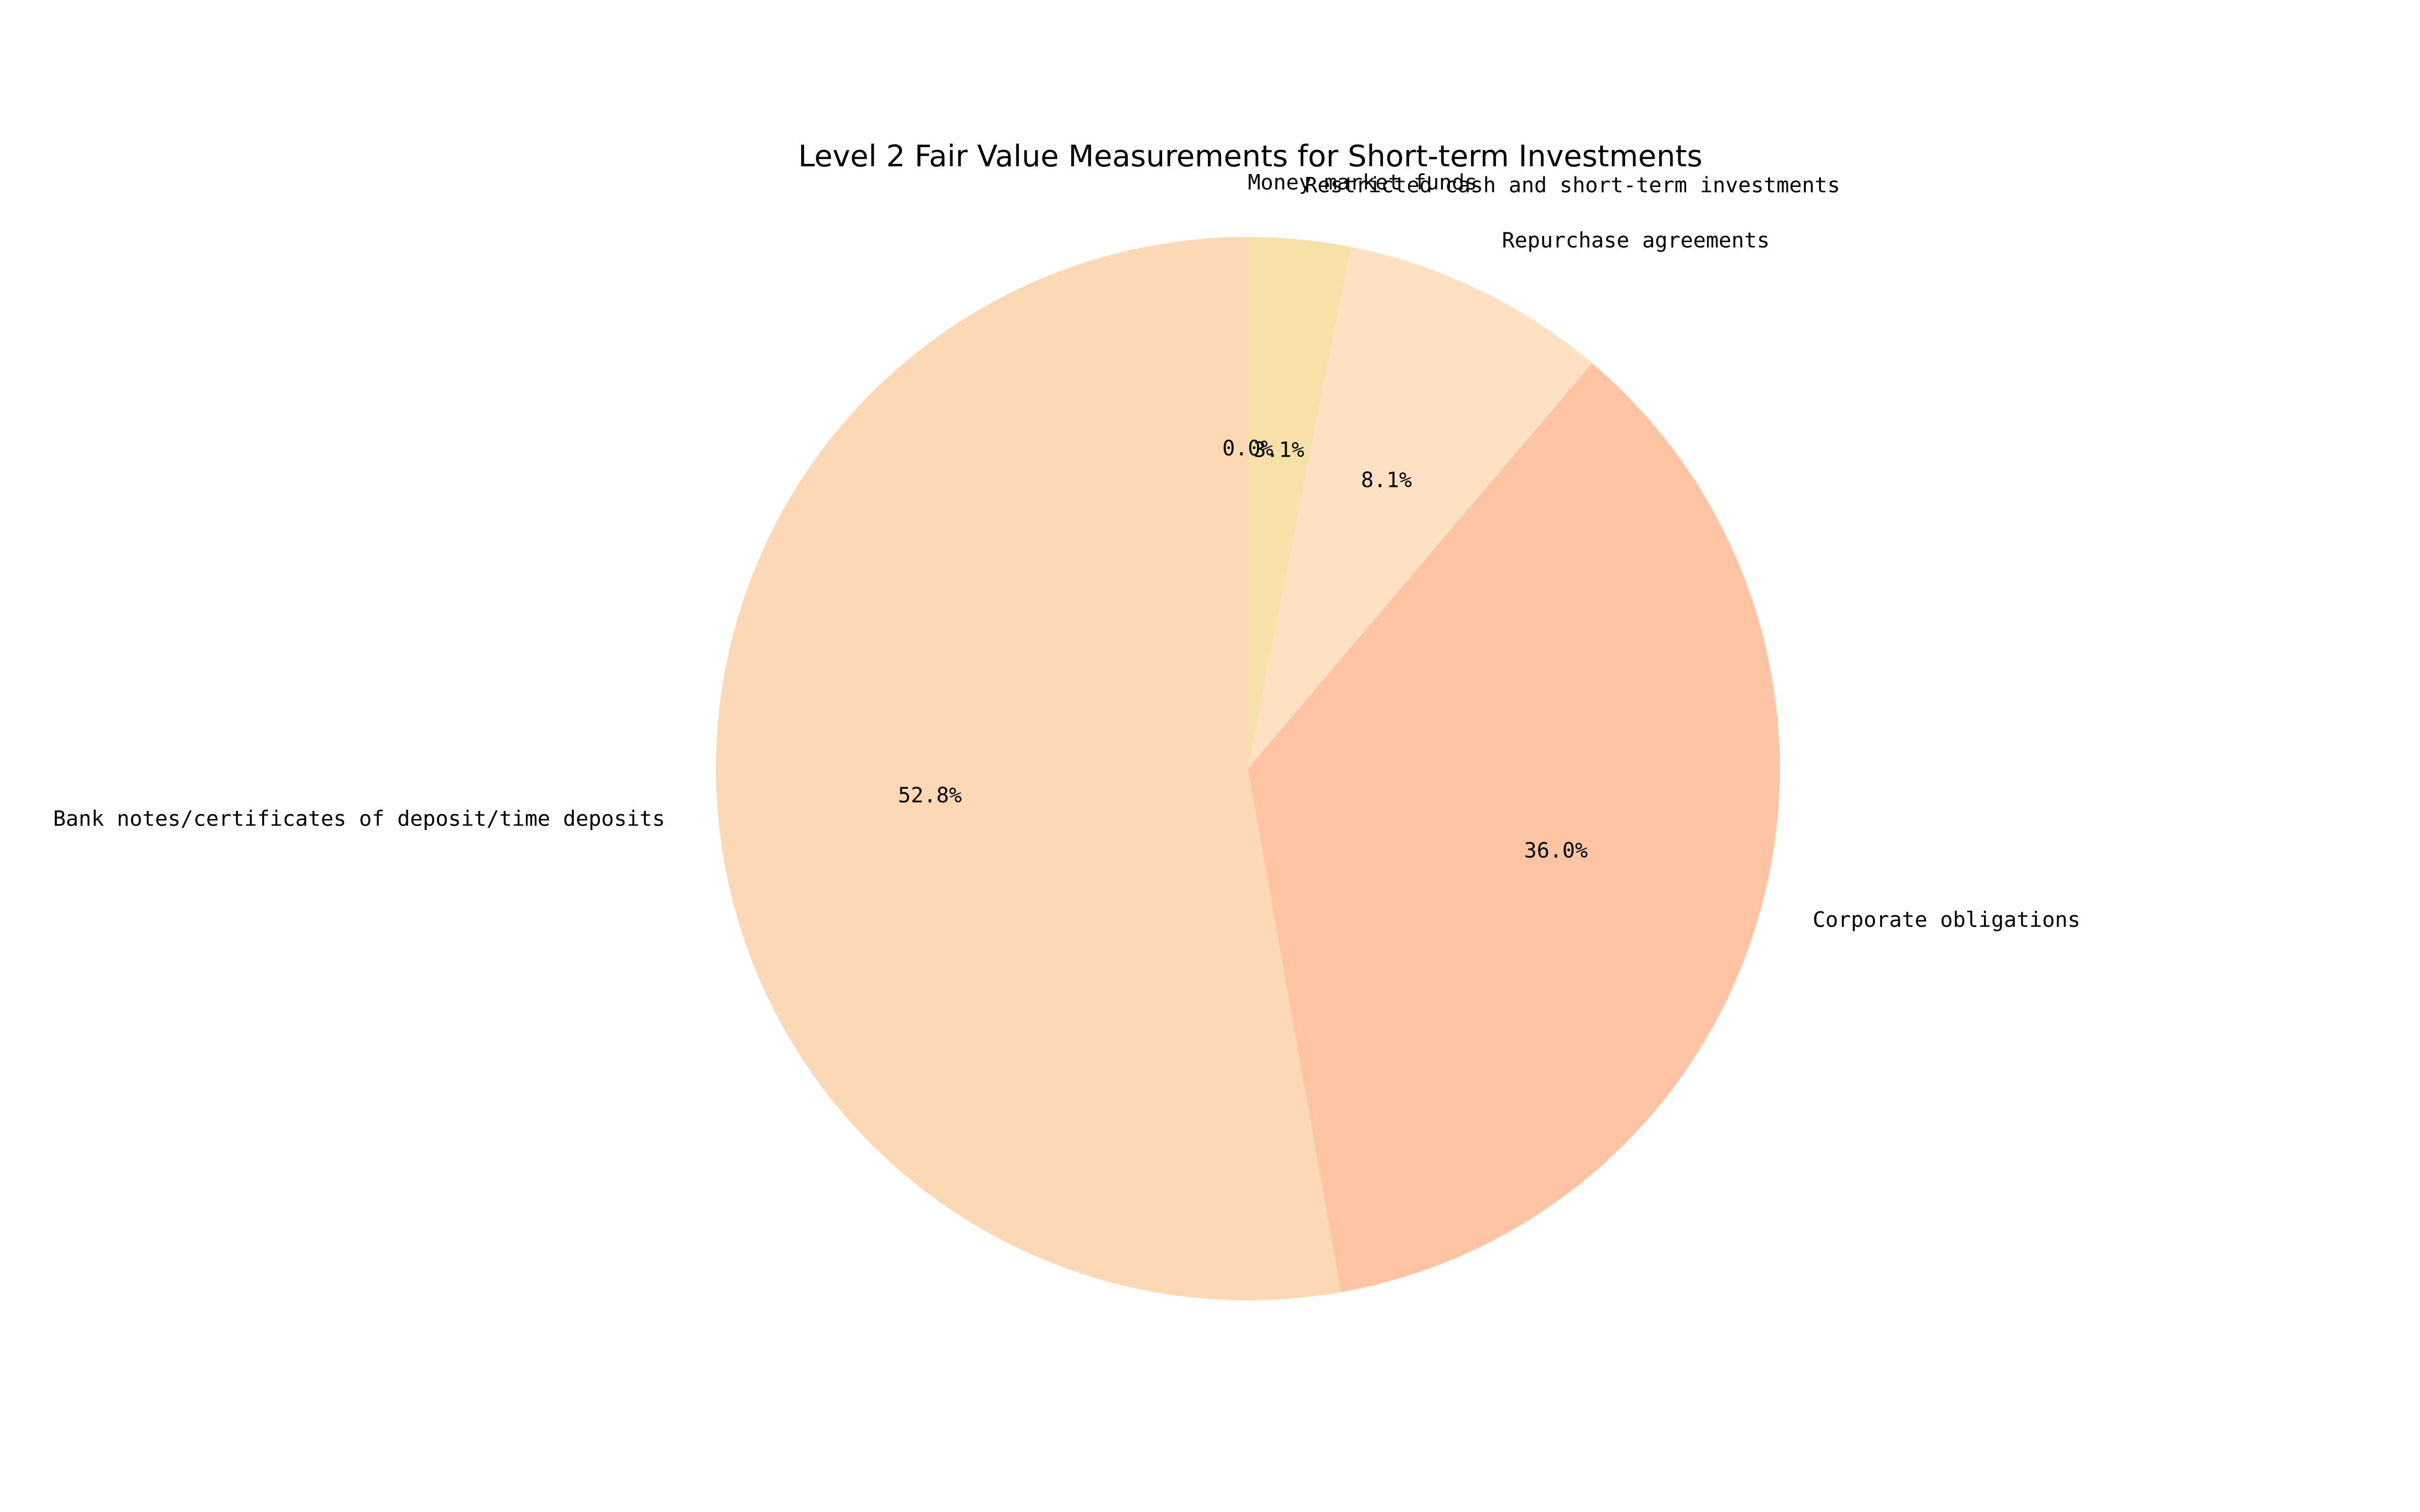  I want to click on pie-label-repurchase-agreements: Repurchase agreements, so click(1636, 240).